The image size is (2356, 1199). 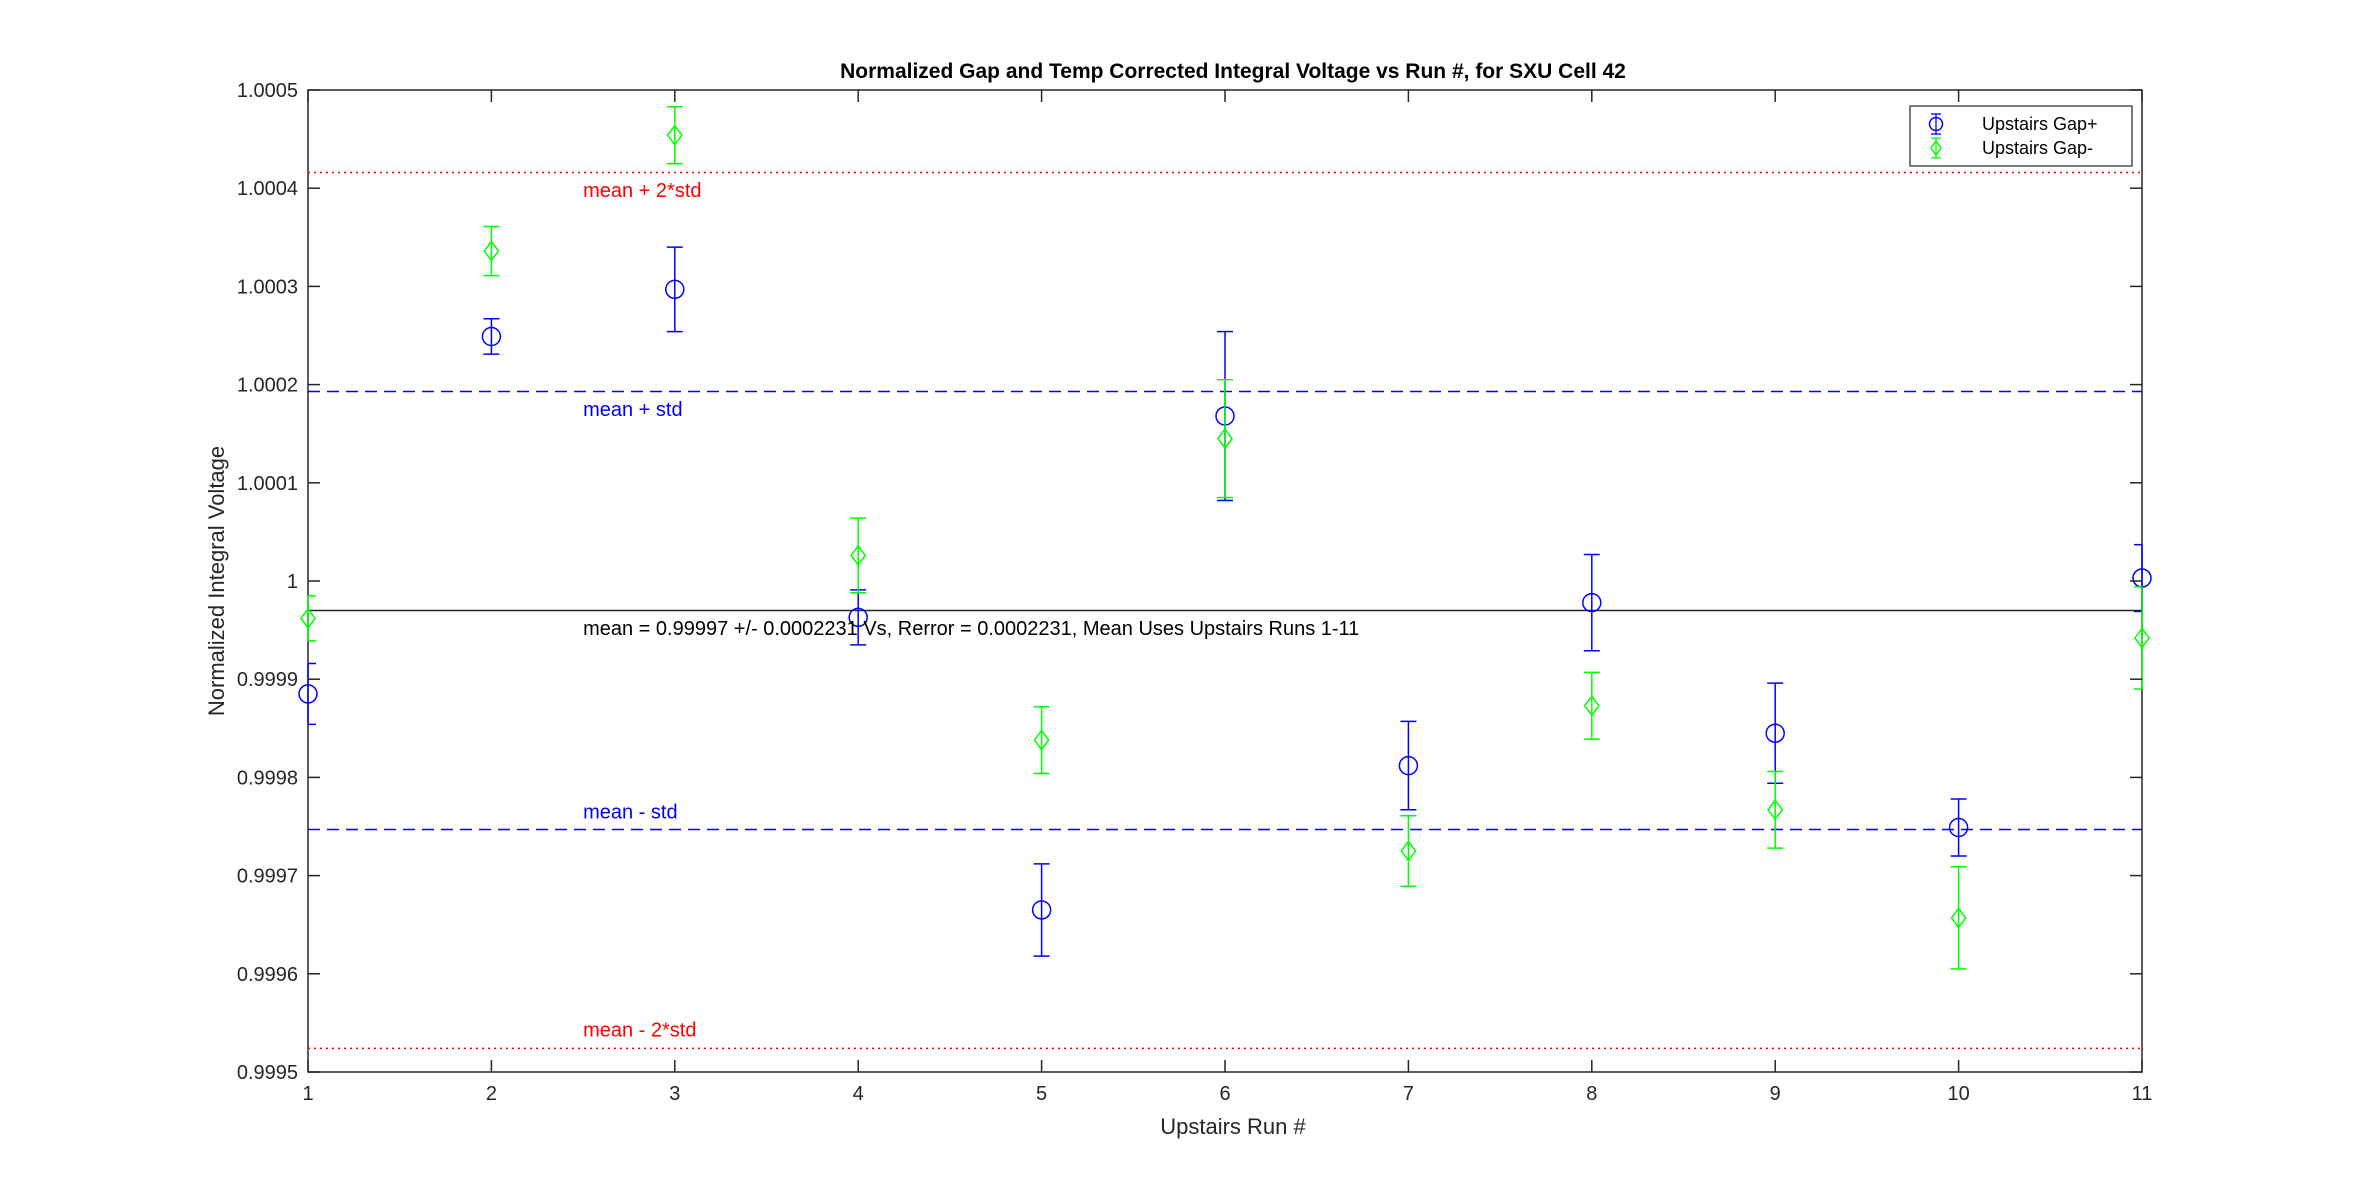 What do you see at coordinates (642, 191) in the screenshot?
I see `annotation: mean + 2*std` at bounding box center [642, 191].